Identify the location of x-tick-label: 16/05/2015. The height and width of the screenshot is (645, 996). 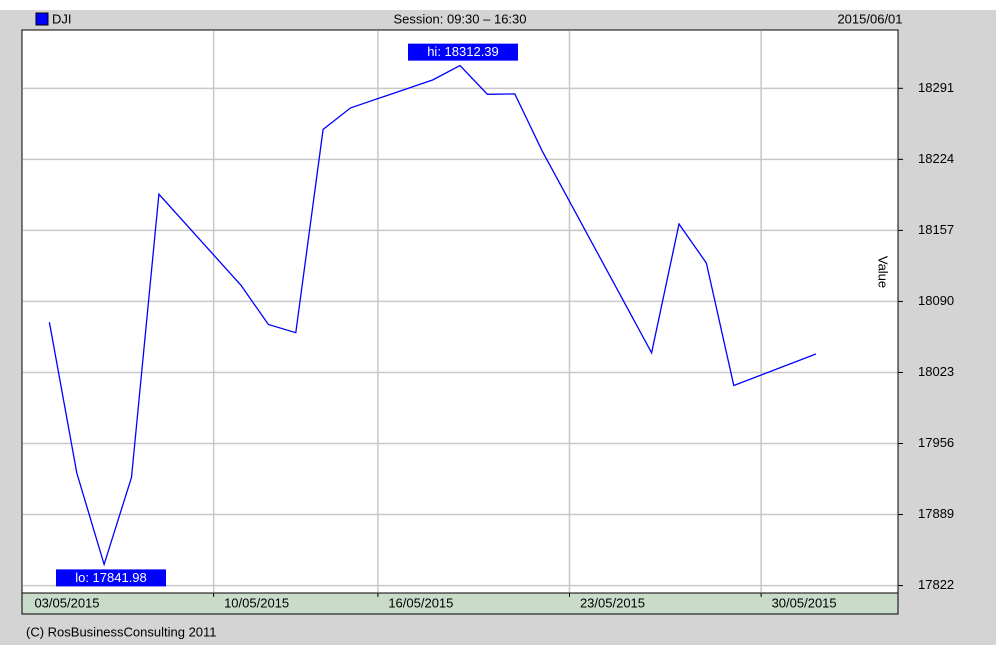
(420, 602).